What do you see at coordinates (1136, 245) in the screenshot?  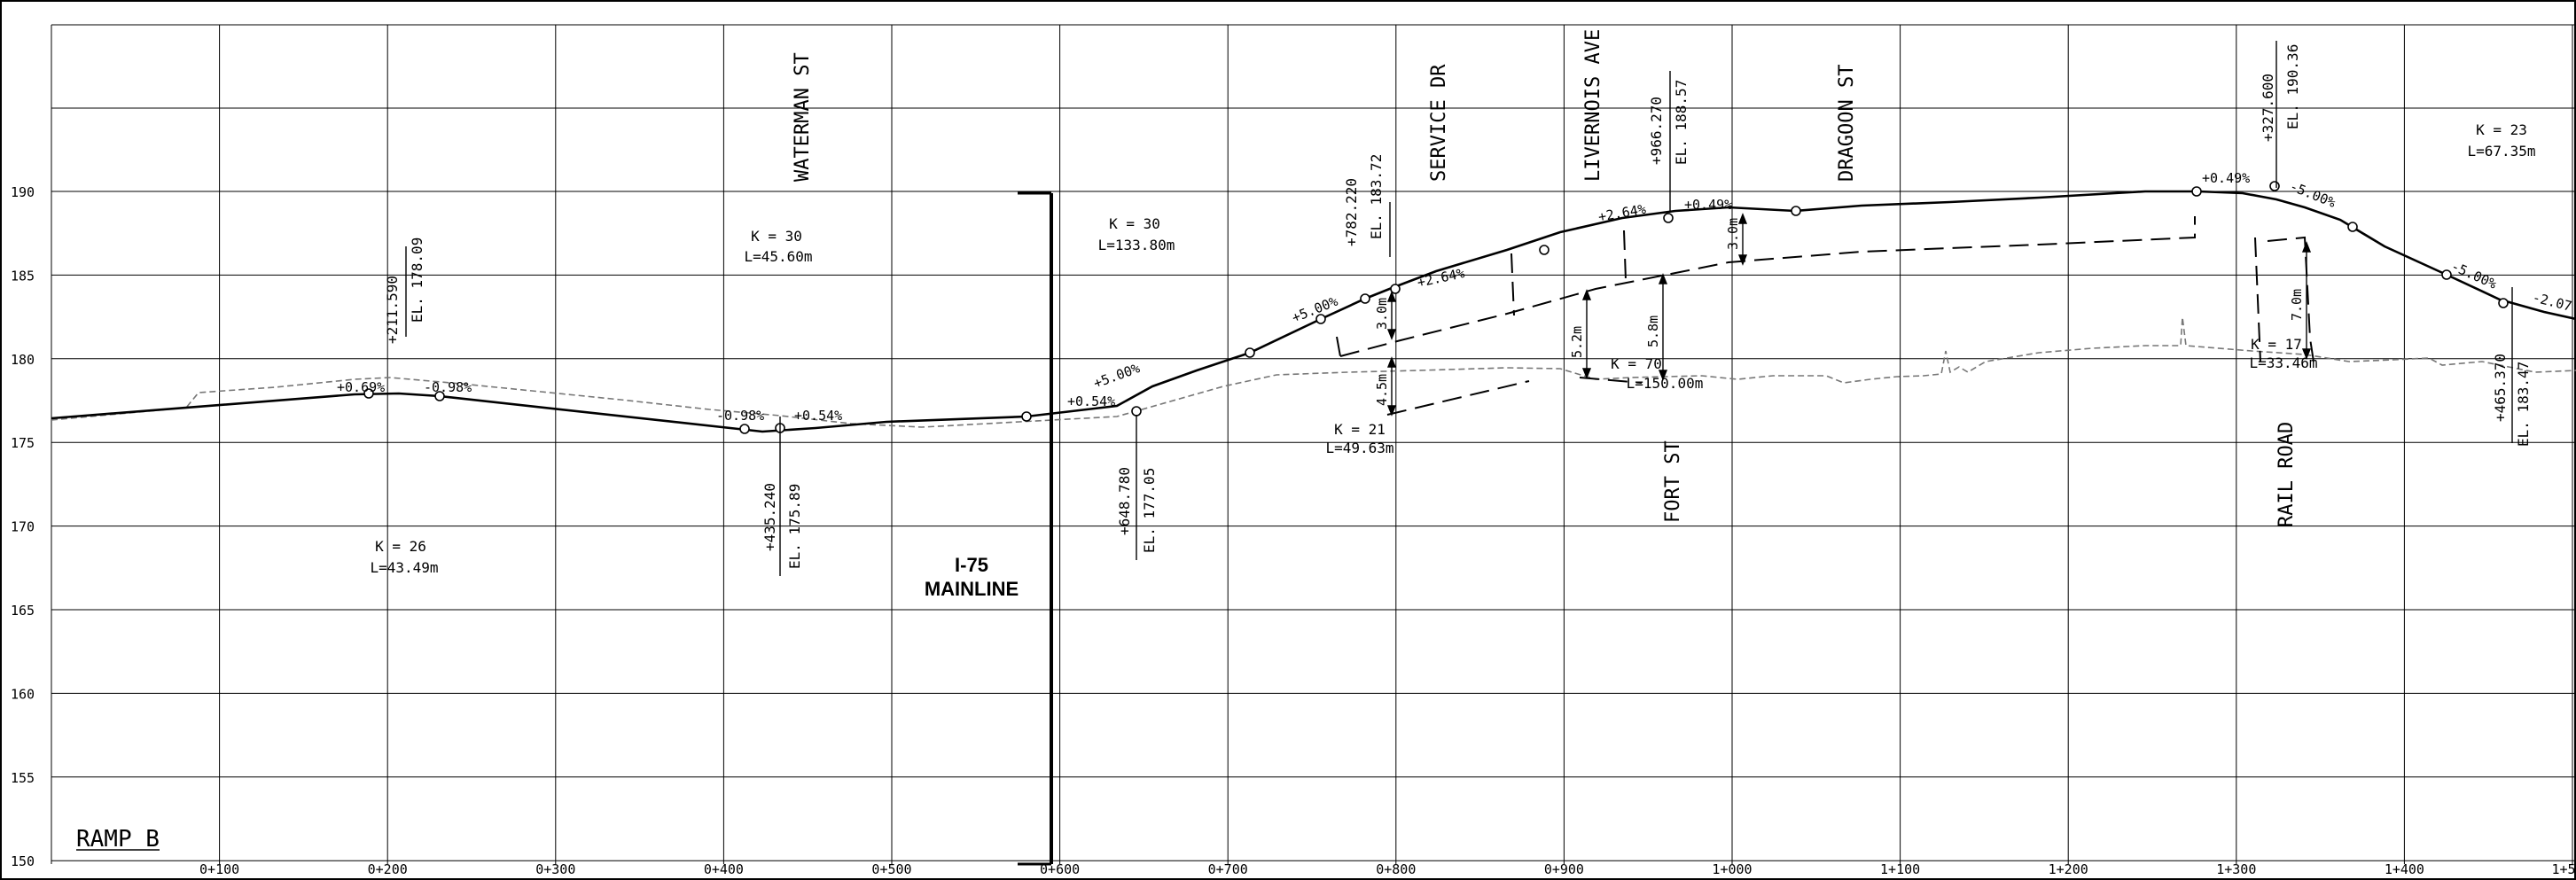 I see `curve-l-label: L=133.80m` at bounding box center [1136, 245].